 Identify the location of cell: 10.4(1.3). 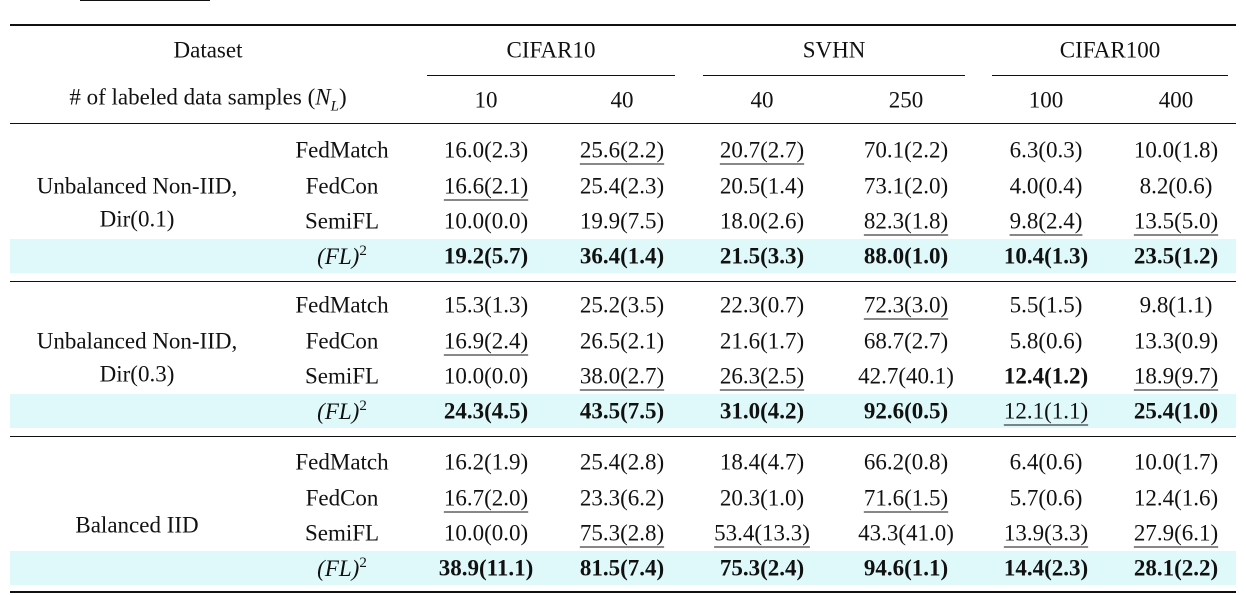
(1046, 256).